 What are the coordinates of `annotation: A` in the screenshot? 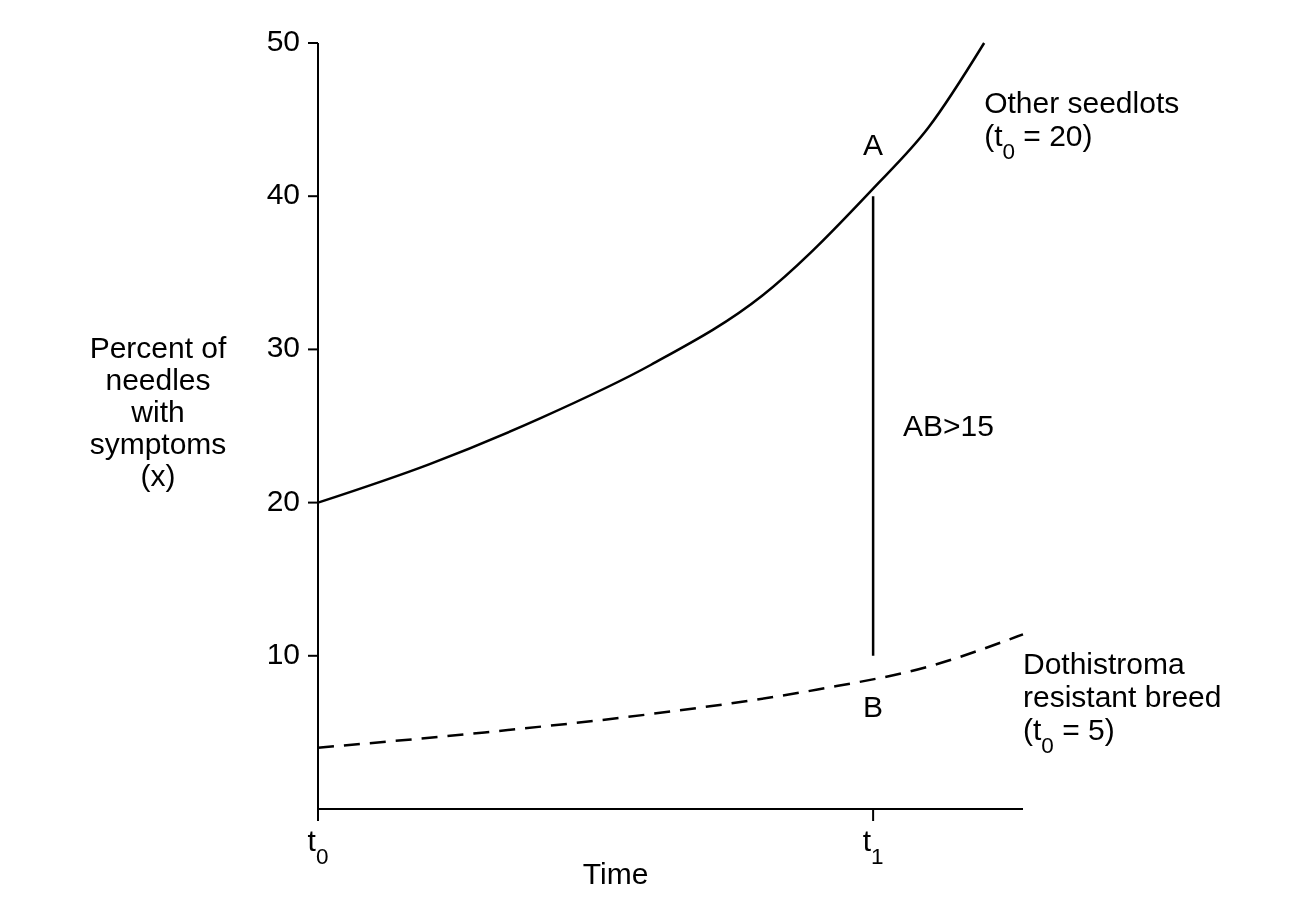 It's located at (873, 144).